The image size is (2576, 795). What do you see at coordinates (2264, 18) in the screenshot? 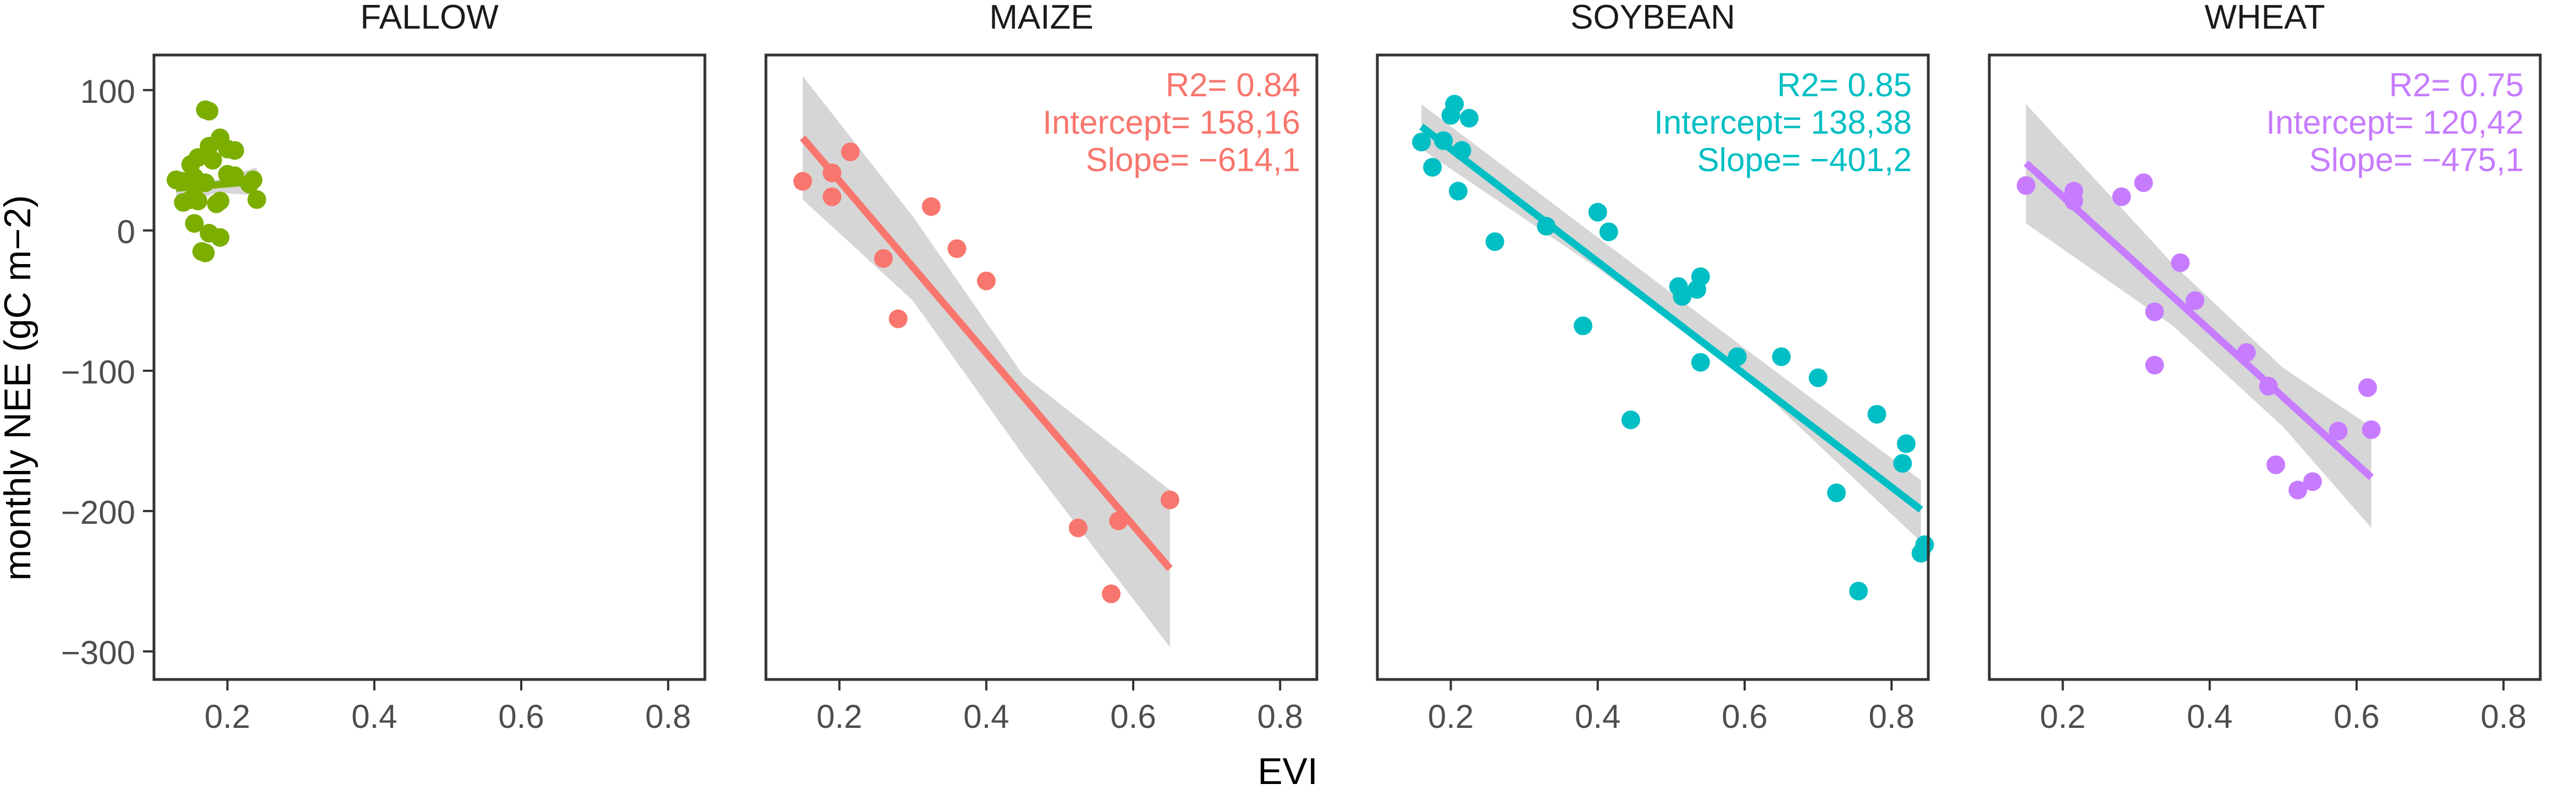
I see `panel-title-wheat: WHEAT` at bounding box center [2264, 18].